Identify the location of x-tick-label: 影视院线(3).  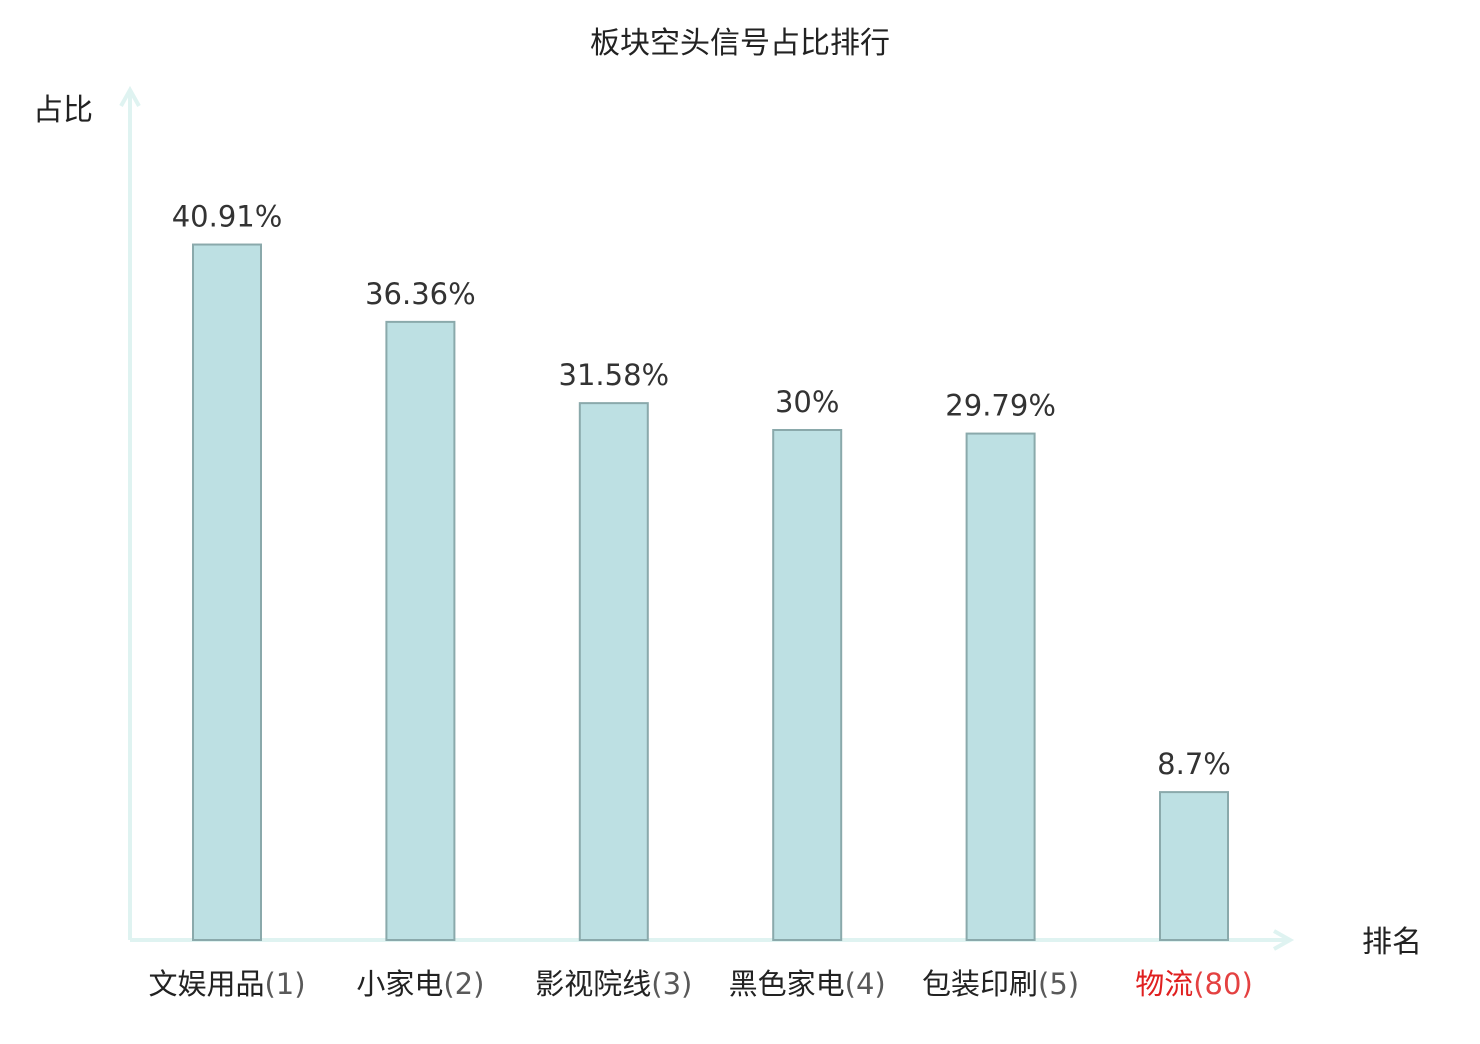
(613, 984).